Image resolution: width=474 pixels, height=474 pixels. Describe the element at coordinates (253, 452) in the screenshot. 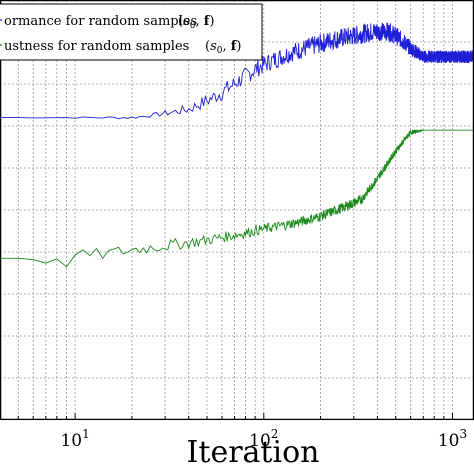

I see `x-axis-label: Iteration` at that location.